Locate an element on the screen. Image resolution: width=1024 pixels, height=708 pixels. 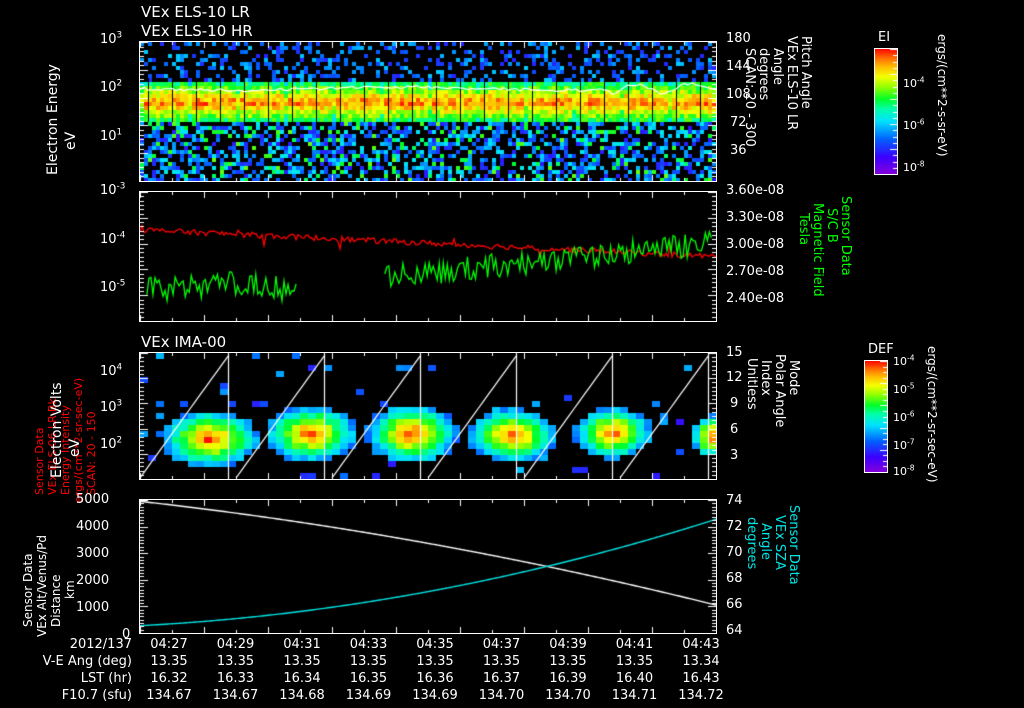
panel1-ytick-right-0: 180 is located at coordinates (738, 38).